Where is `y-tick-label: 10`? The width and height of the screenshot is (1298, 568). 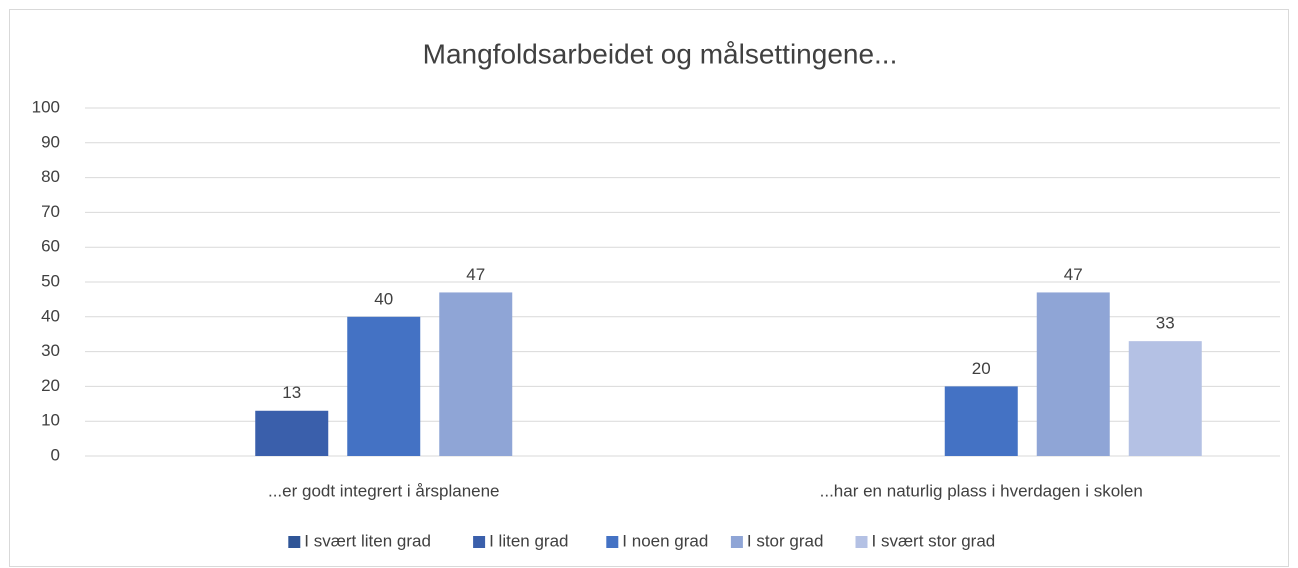
y-tick-label: 10 is located at coordinates (50, 420).